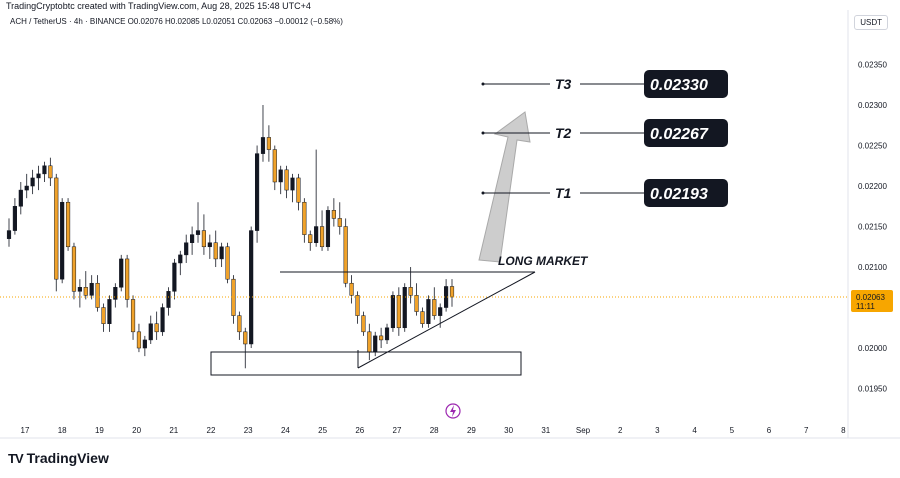 This screenshot has height=478, width=900. I want to click on time-tick-label: 23, so click(248, 430).